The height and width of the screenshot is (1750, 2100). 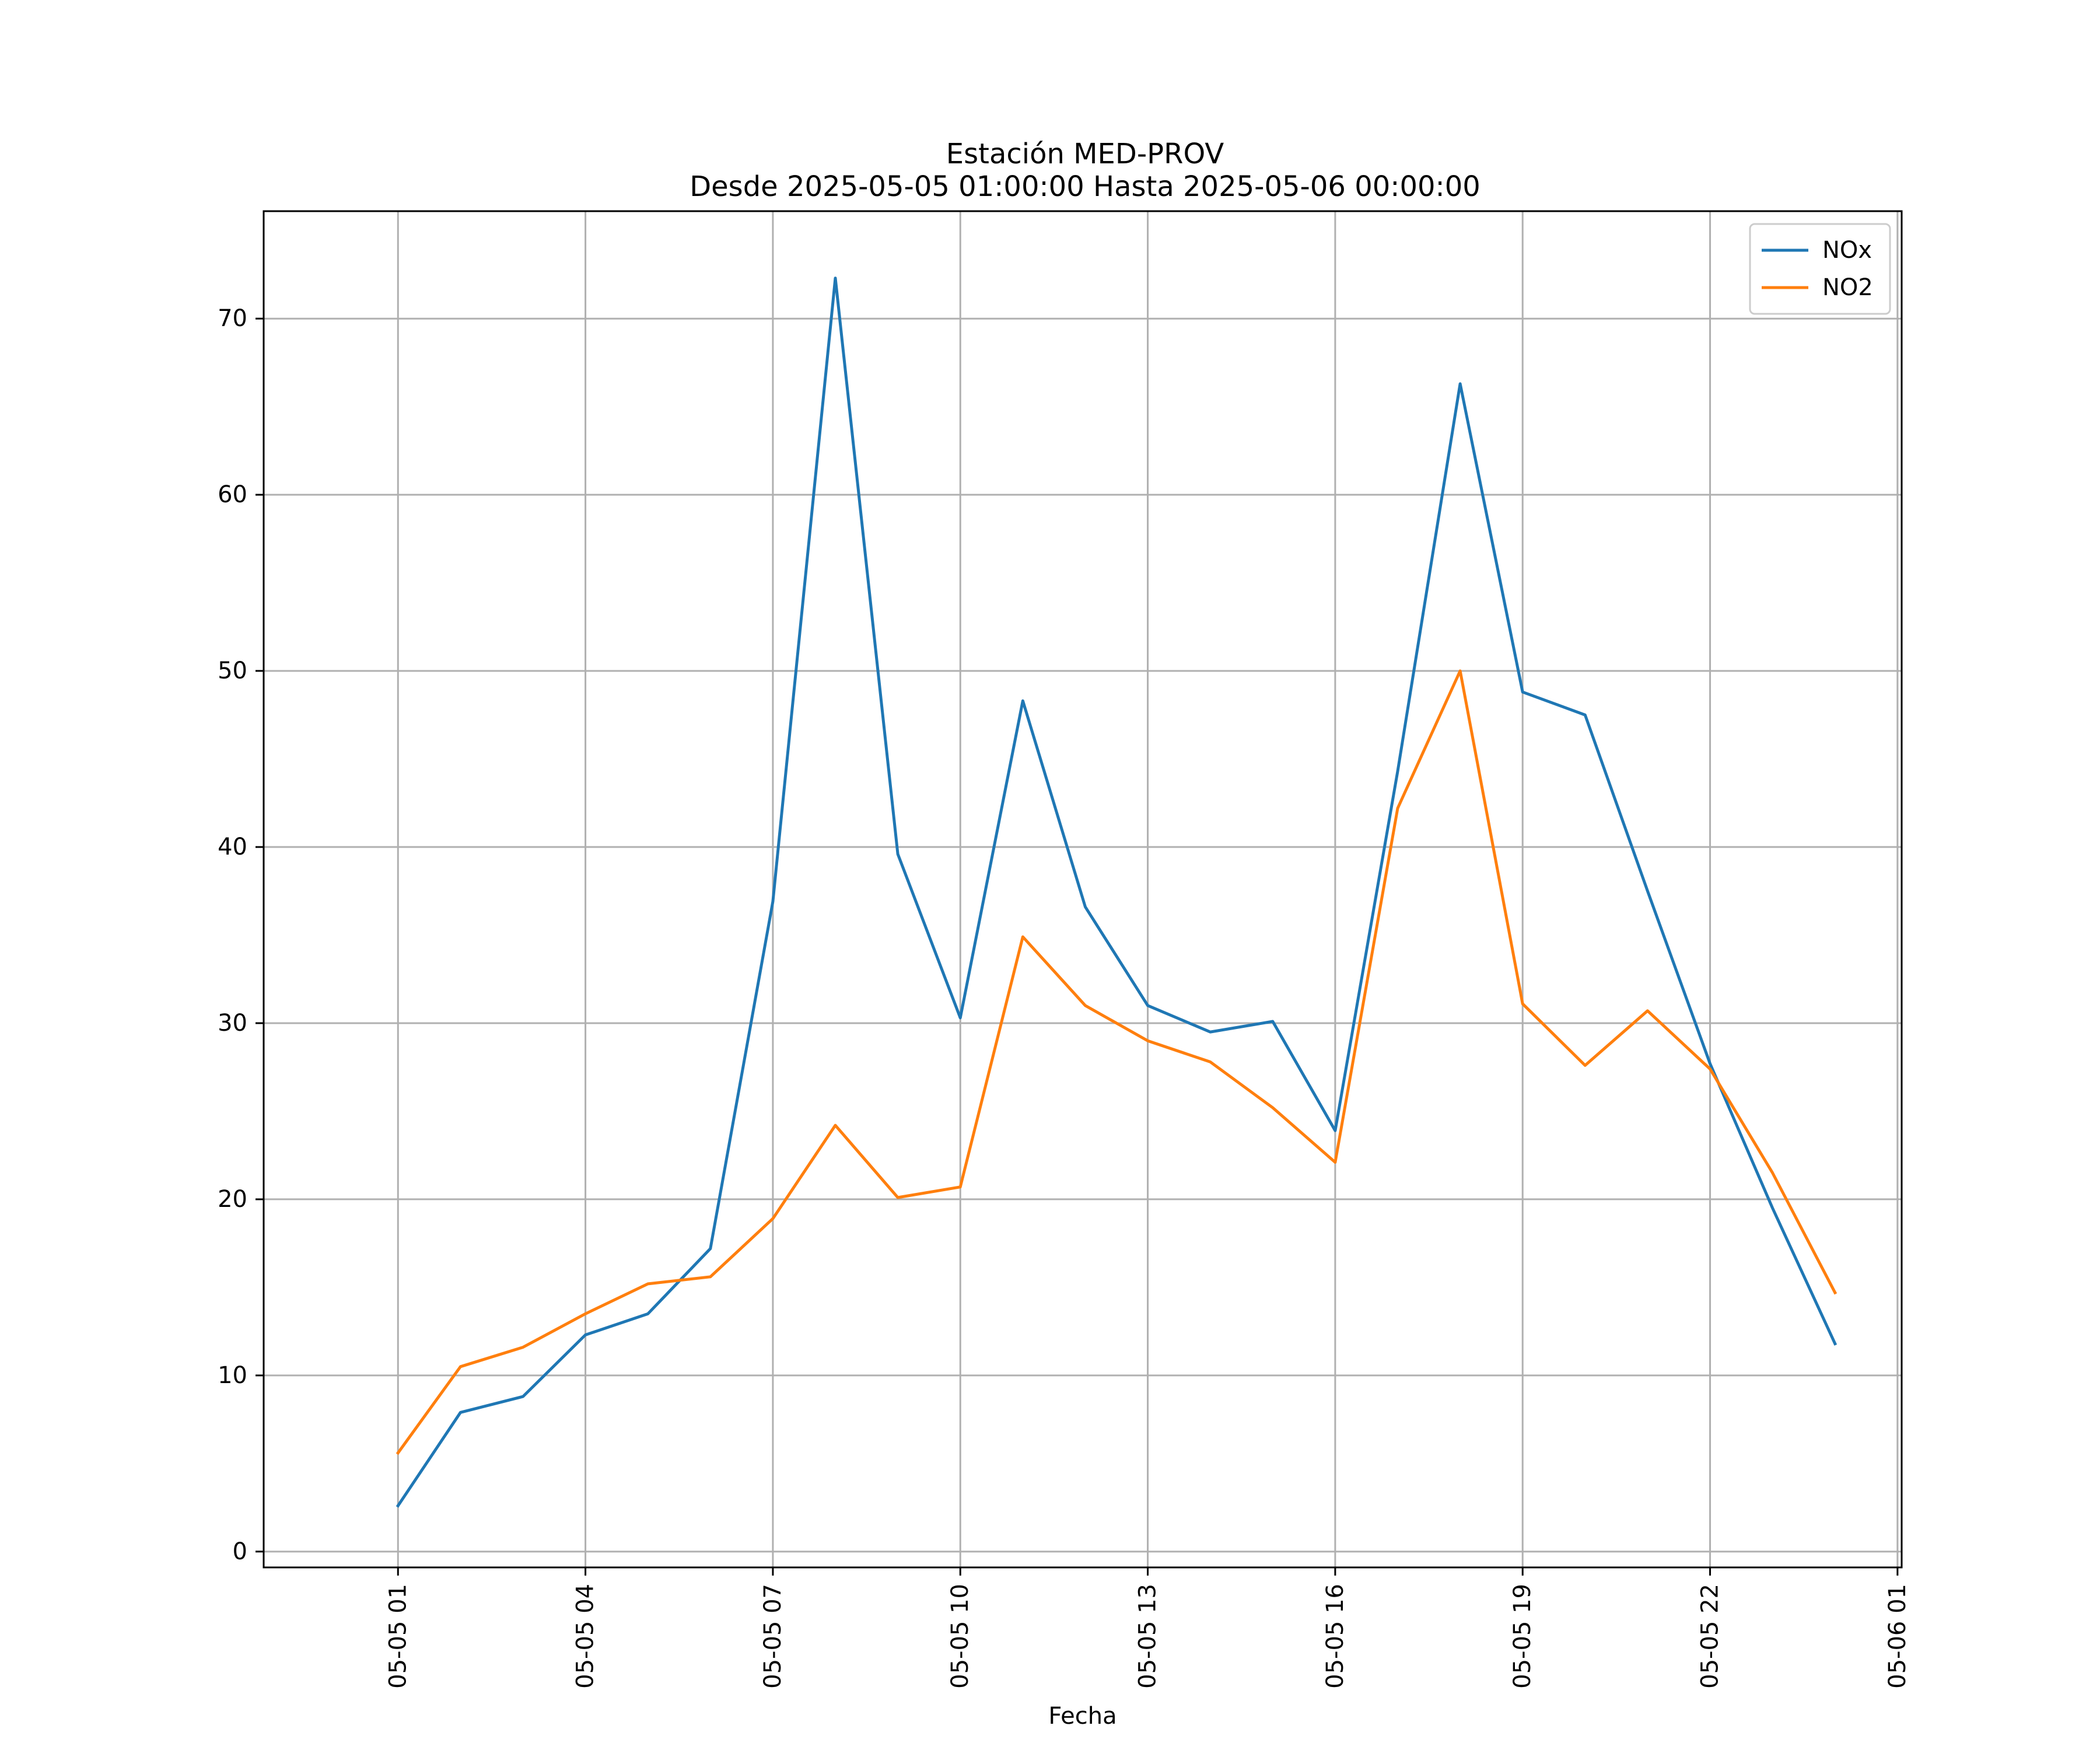 What do you see at coordinates (585, 1636) in the screenshot?
I see `x-tick-label: 05-05 04` at bounding box center [585, 1636].